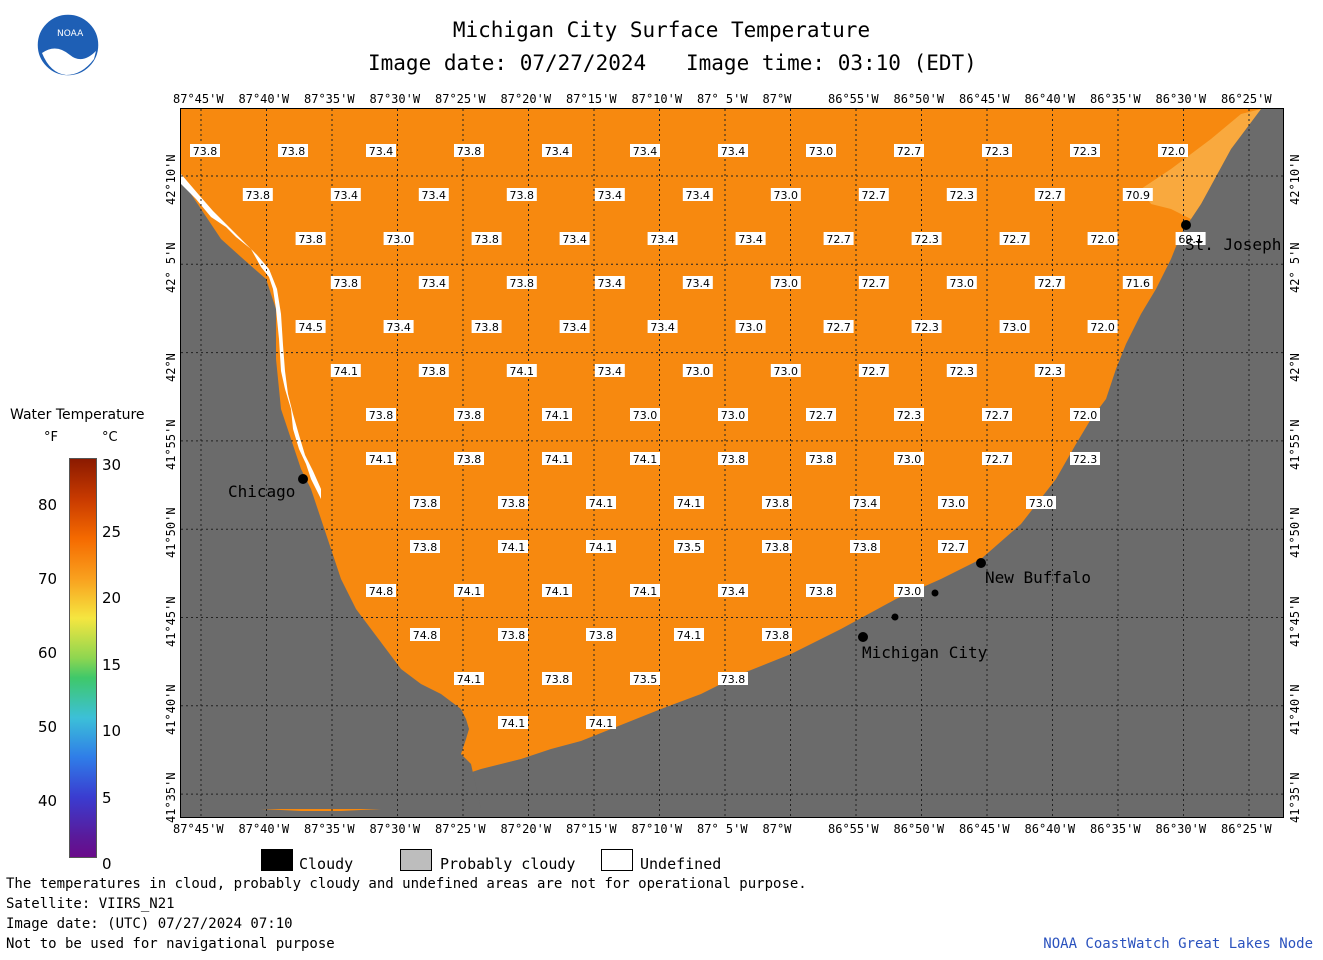 The width and height of the screenshot is (1323, 960). I want to click on lon-tick-label: 86°40'W, so click(1050, 829).